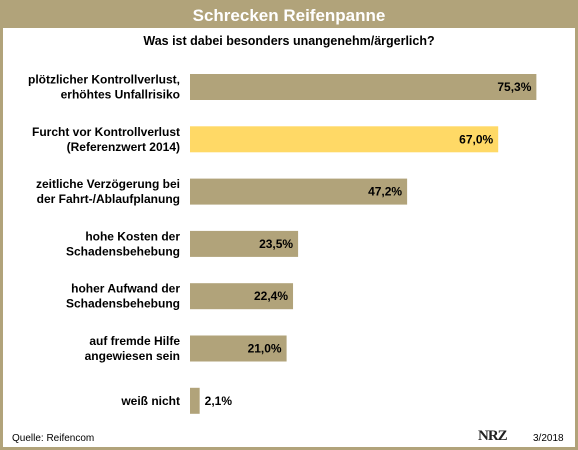  I want to click on category-label-line: zeitliche Verzögerung bei, so click(108, 184).